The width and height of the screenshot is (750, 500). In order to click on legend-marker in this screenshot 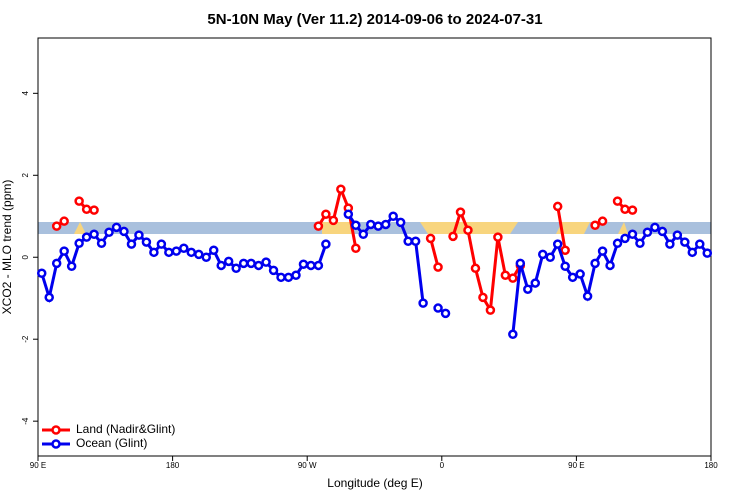, I will do `click(56, 444)`.